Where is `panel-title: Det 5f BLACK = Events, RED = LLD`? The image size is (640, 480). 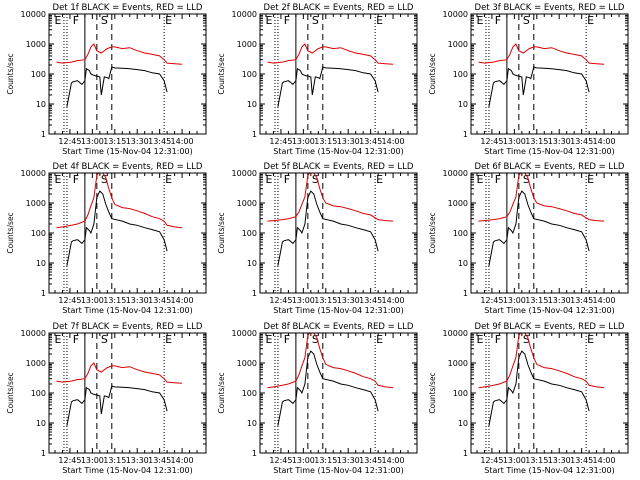 panel-title: Det 5f BLACK = Events, RED = LLD is located at coordinates (339, 167).